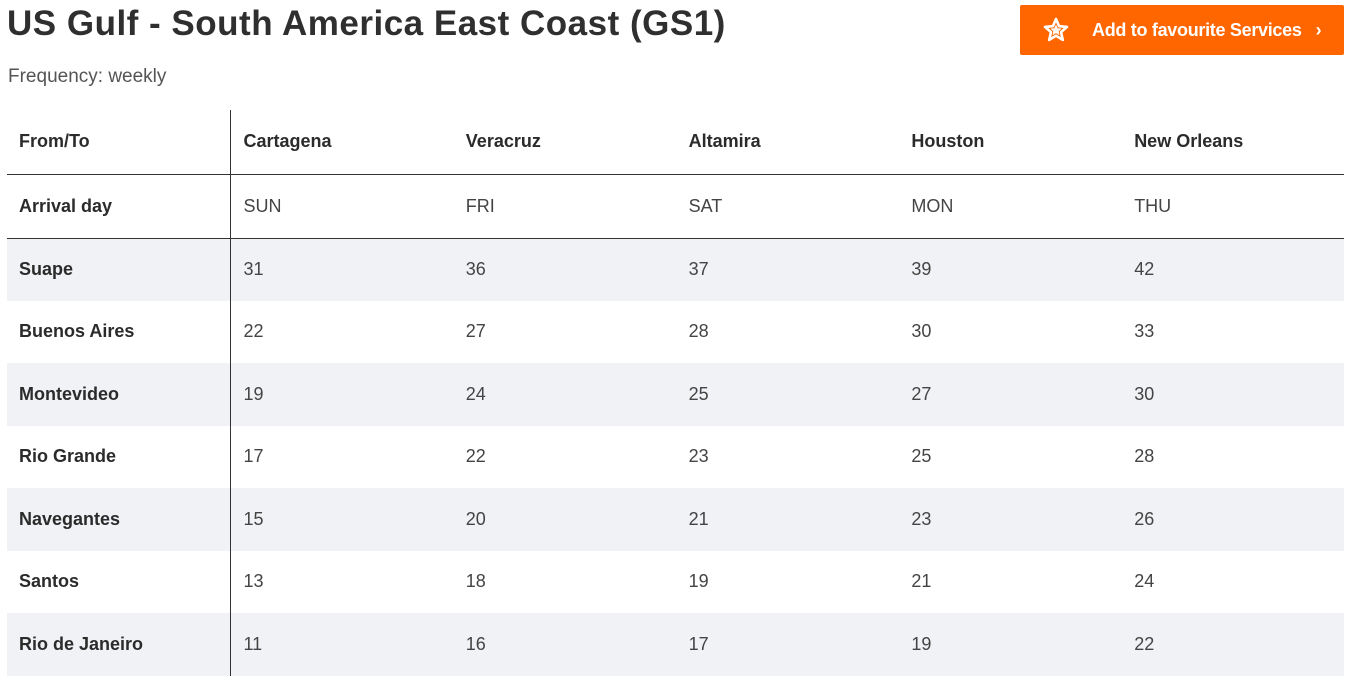 Image resolution: width=1355 pixels, height=685 pixels. I want to click on origin-port-cell: Rio de Janeiro, so click(119, 644).